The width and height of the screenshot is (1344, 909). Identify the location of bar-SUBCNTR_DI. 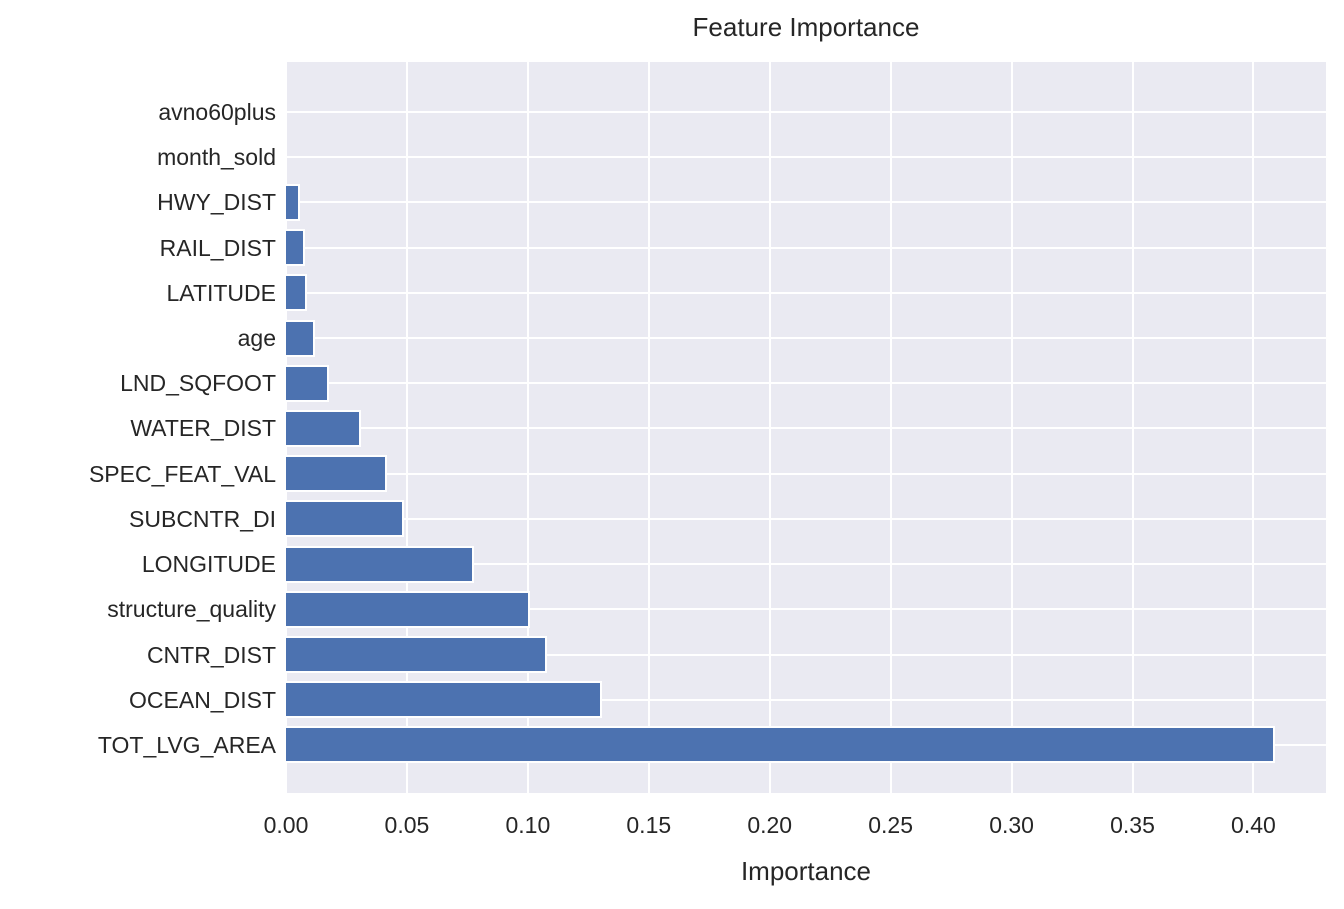
(344, 519).